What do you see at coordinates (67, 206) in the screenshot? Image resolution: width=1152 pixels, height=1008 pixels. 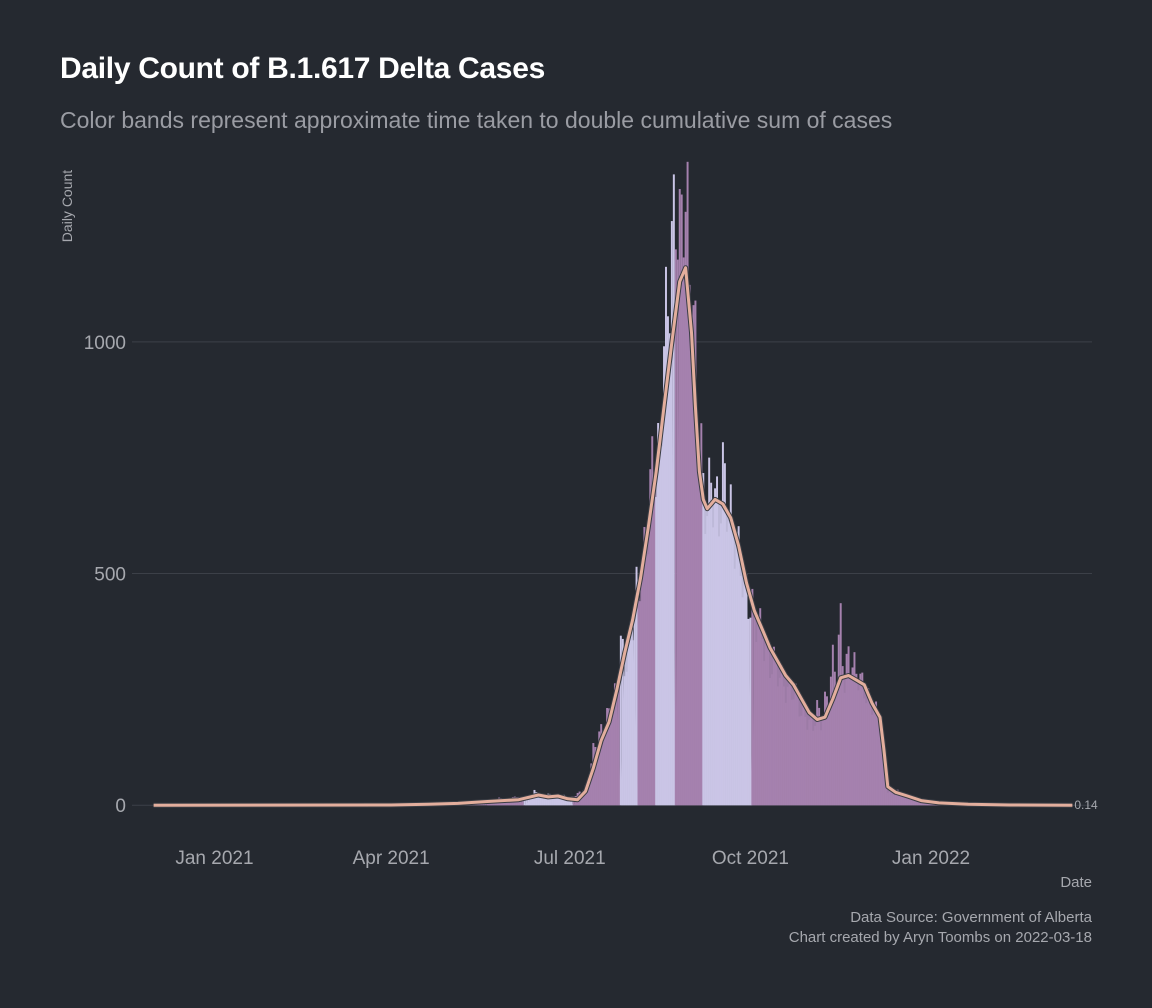 I see `y-axis-label: Daily Count` at bounding box center [67, 206].